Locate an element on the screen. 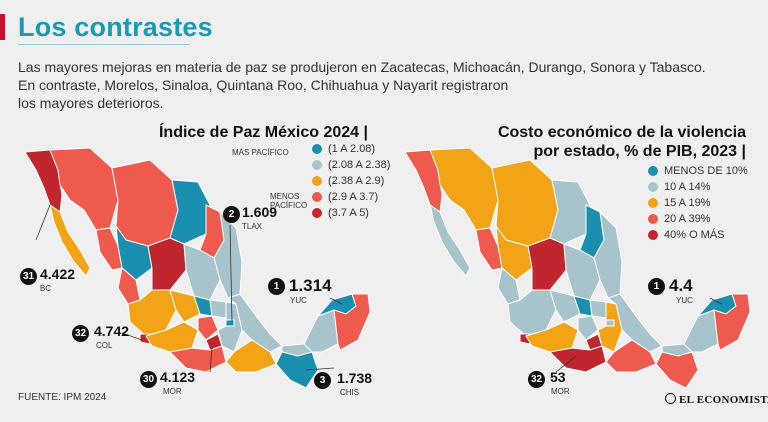  tlax-abbr: TLAX is located at coordinates (252, 226).